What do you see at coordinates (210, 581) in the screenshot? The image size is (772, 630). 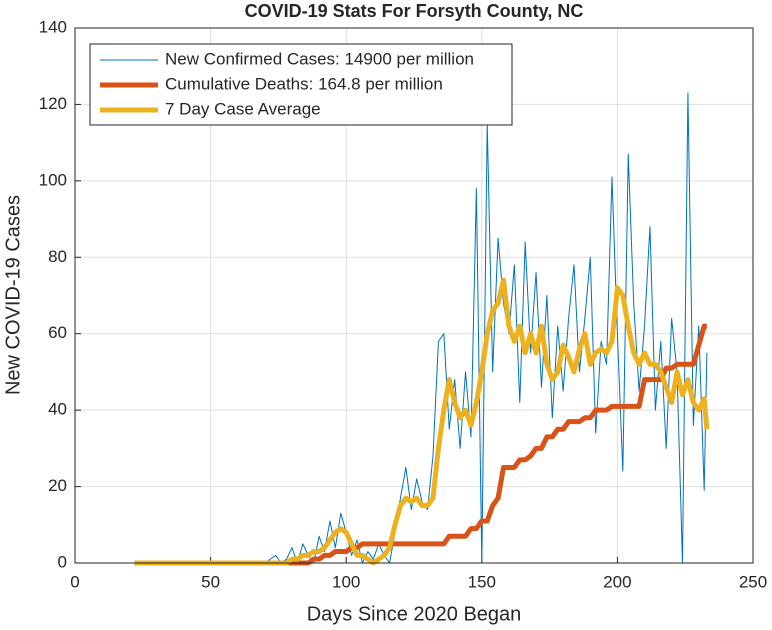 I see `x-tick-label: 50` at bounding box center [210, 581].